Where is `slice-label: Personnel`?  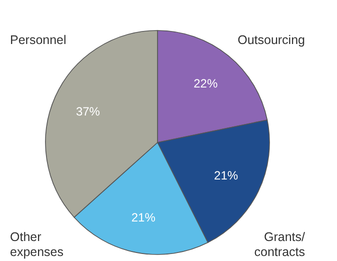 slice-label: Personnel is located at coordinates (38, 40).